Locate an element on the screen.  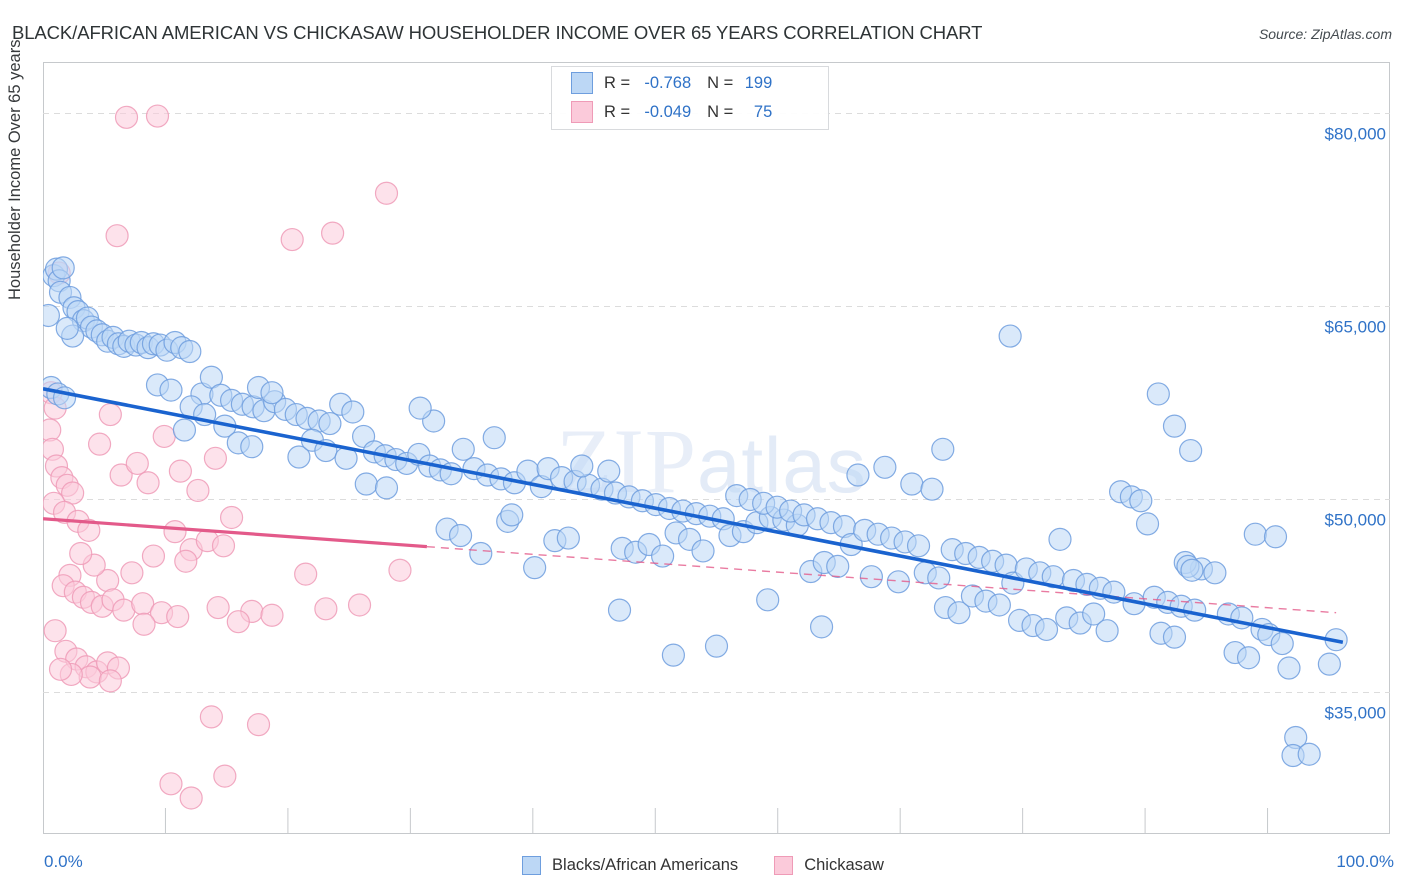
y-tick-label: $80,000 is located at coordinates (1355, 133).